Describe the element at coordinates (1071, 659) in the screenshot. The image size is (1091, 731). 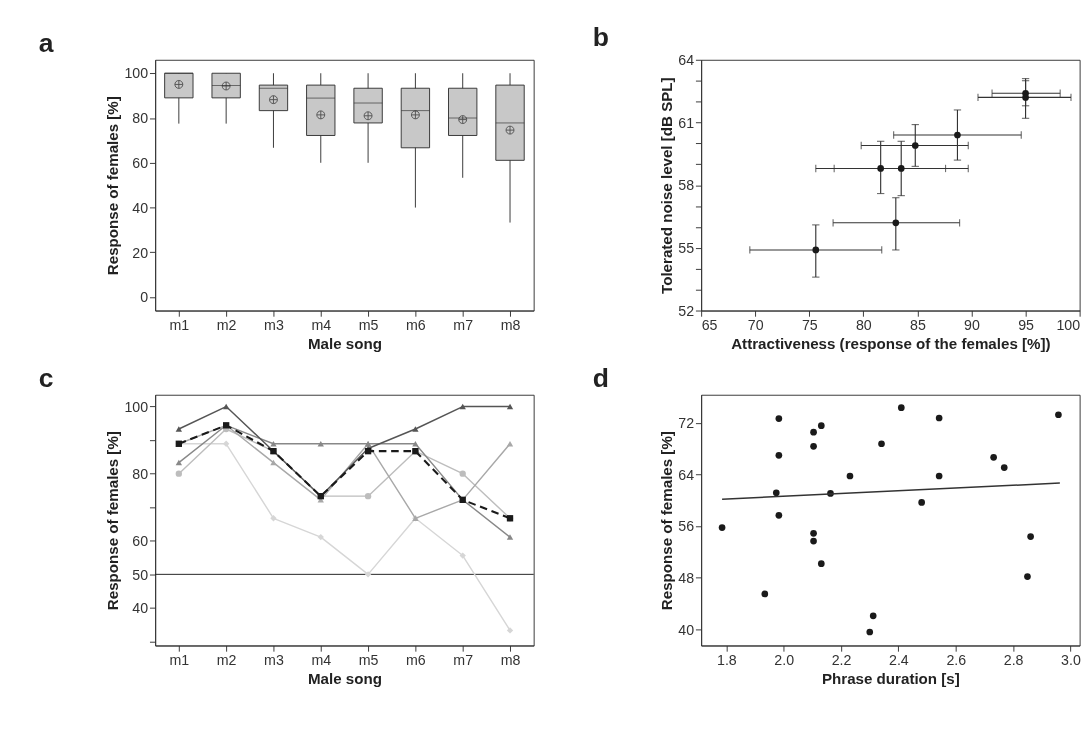
I see `x-tick-label: 3.0` at that location.